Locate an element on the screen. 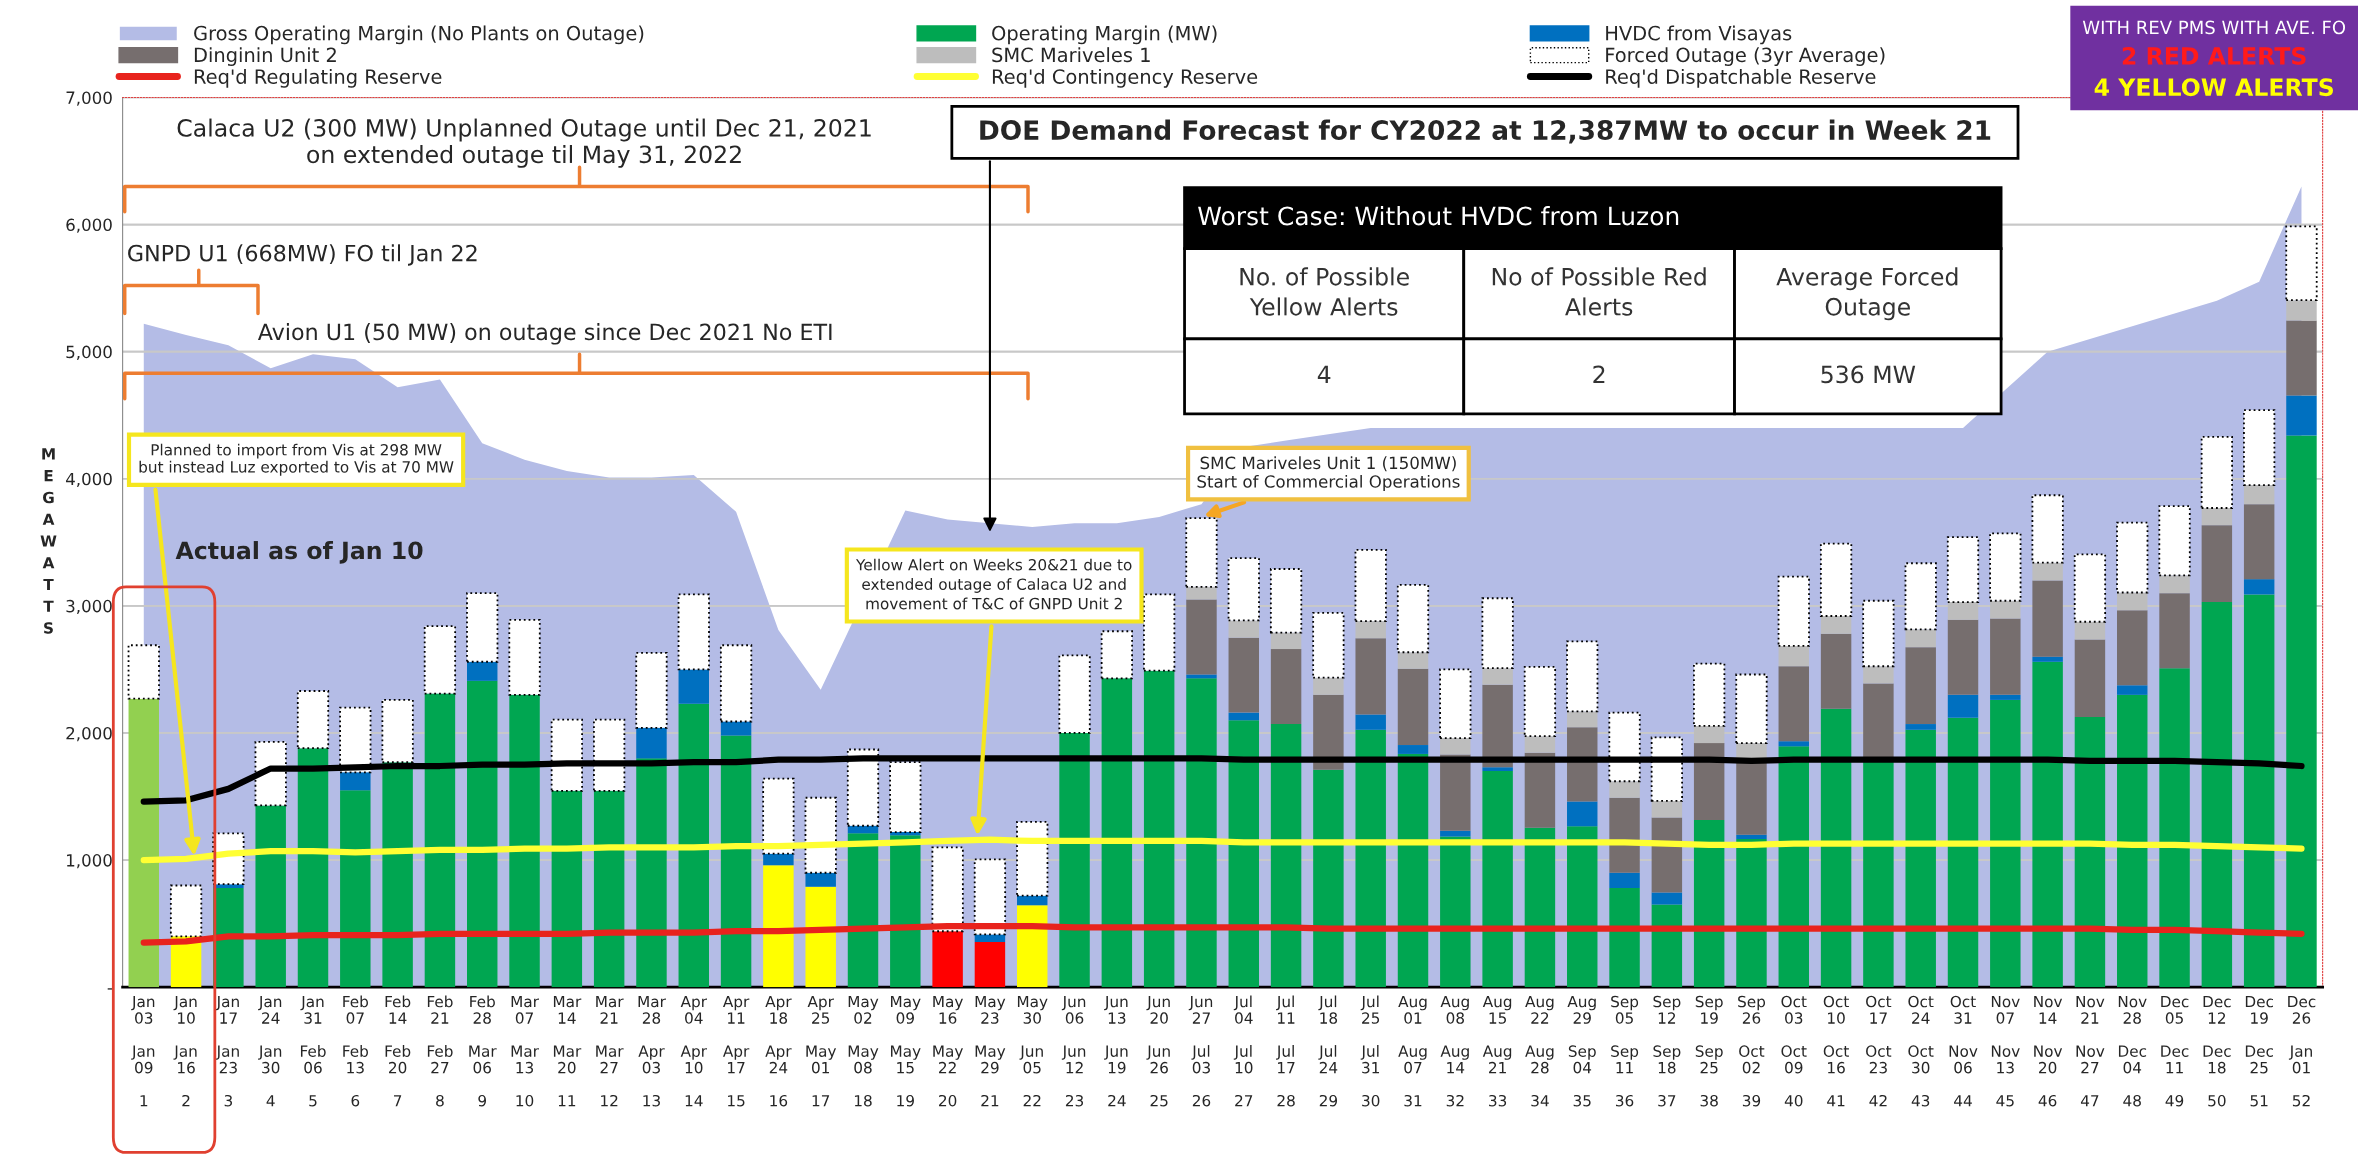  annotation: Planned to import from Vis at 298 MW but instead Luz exported to Vis at 70 MW is located at coordinates (296, 459).